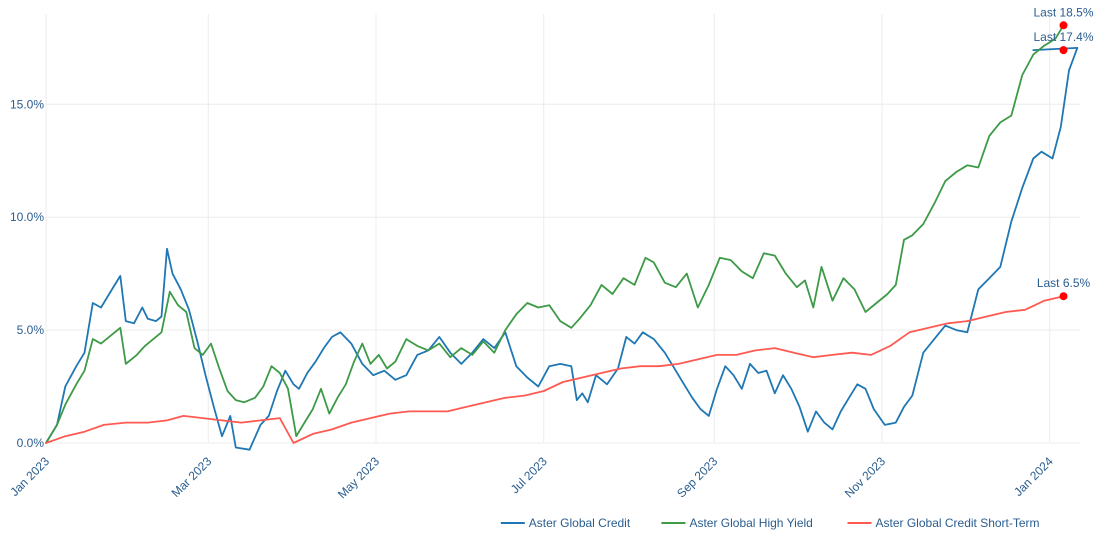 Image resolution: width=1116 pixels, height=550 pixels. I want to click on legend-label: Aster Global Credit Short-Term, so click(958, 523).